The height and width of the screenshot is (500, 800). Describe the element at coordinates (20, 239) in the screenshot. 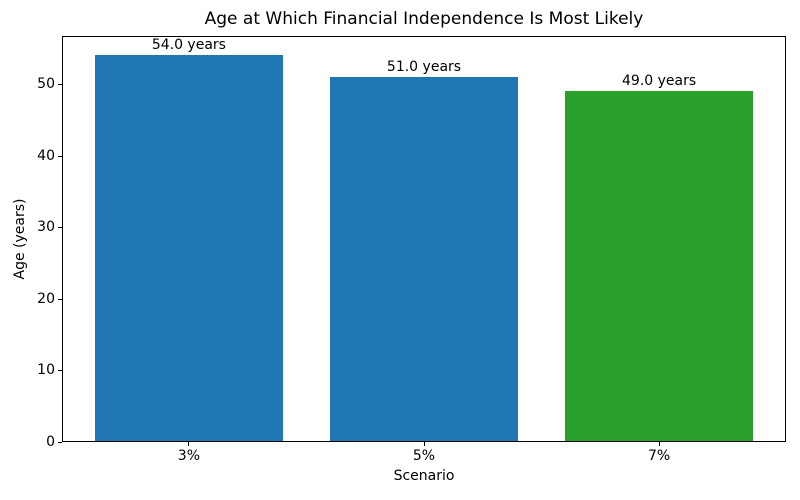

I see `y-axis-label: Age (years)` at that location.